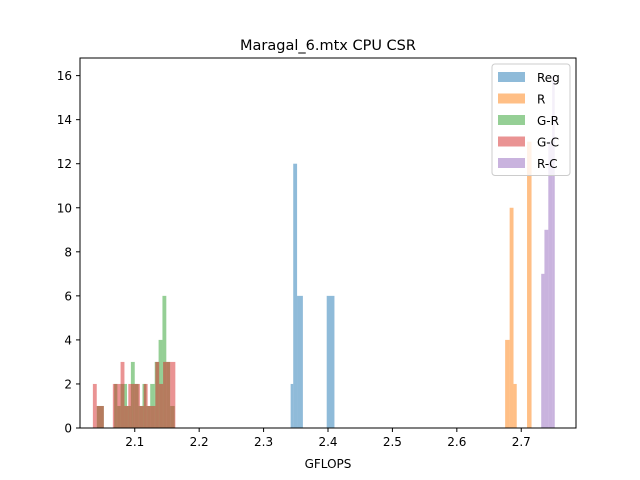  I want to click on x-axis-label: GFLOPS, so click(328, 464).